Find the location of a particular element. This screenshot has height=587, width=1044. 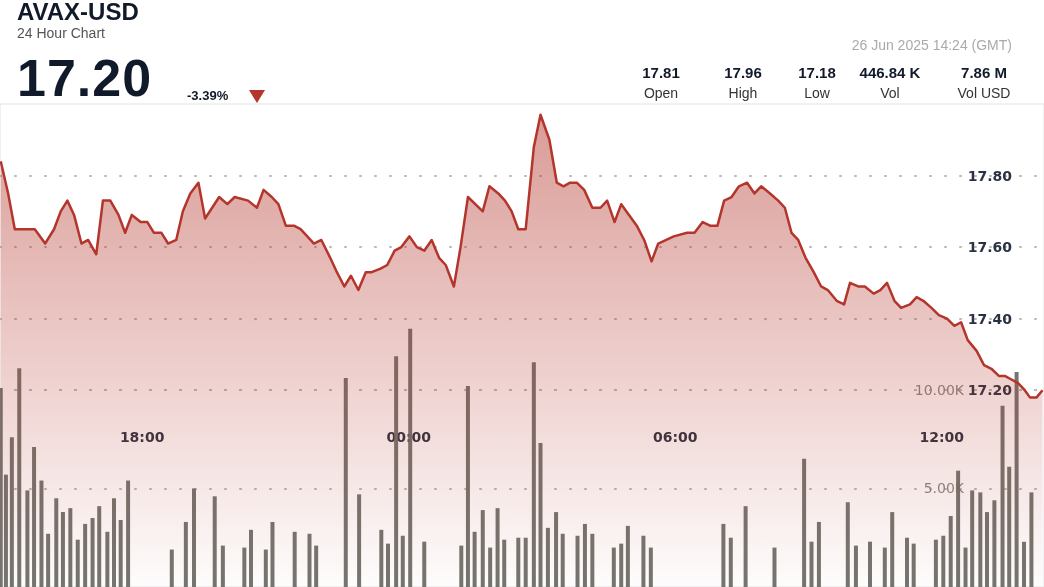

y-tick-label: 17.80 is located at coordinates (990, 175).